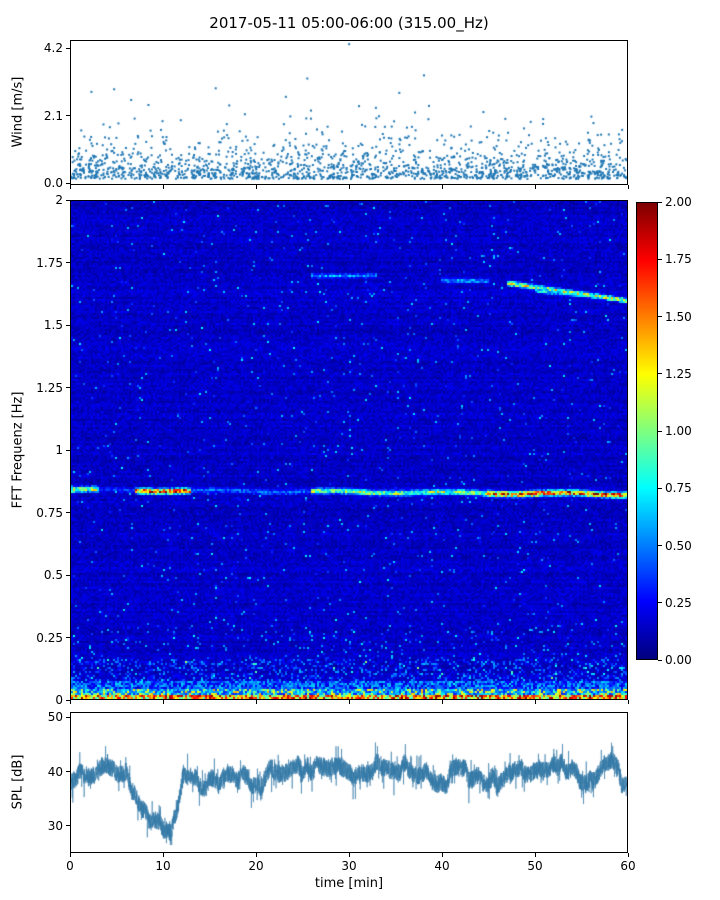 The height and width of the screenshot is (900, 720). Describe the element at coordinates (49, 512) in the screenshot. I see `spectrogram-ytick-label: 0.75` at that location.